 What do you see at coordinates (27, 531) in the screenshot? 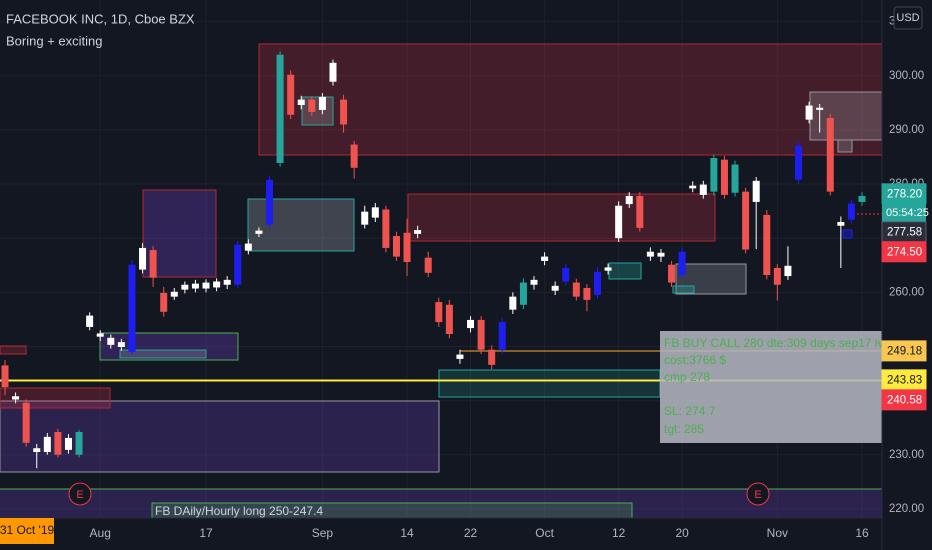
I see `crosshair-date-box` at bounding box center [27, 531].